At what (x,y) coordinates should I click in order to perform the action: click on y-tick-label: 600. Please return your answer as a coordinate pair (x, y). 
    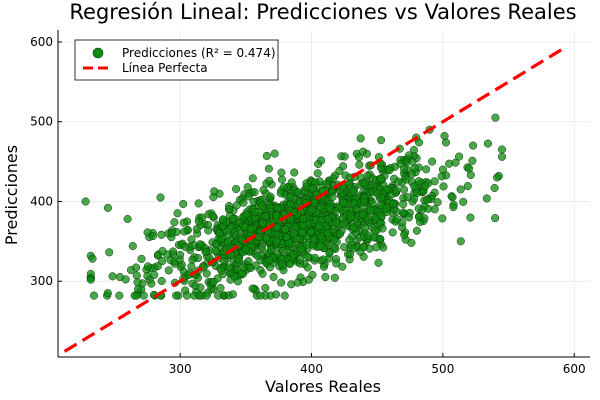
    Looking at the image, I should click on (41, 42).